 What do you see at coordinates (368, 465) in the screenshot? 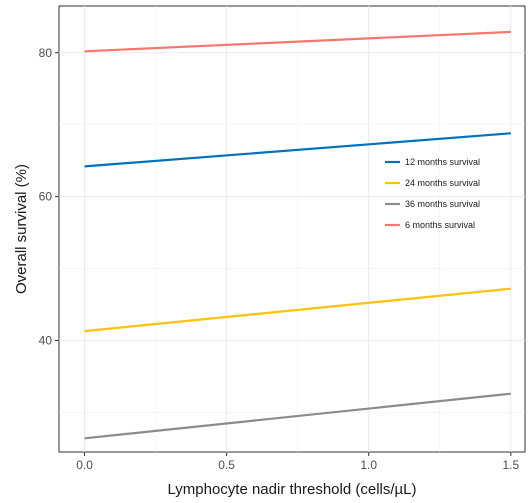
I see `x-tick-label: 1.0` at bounding box center [368, 465].